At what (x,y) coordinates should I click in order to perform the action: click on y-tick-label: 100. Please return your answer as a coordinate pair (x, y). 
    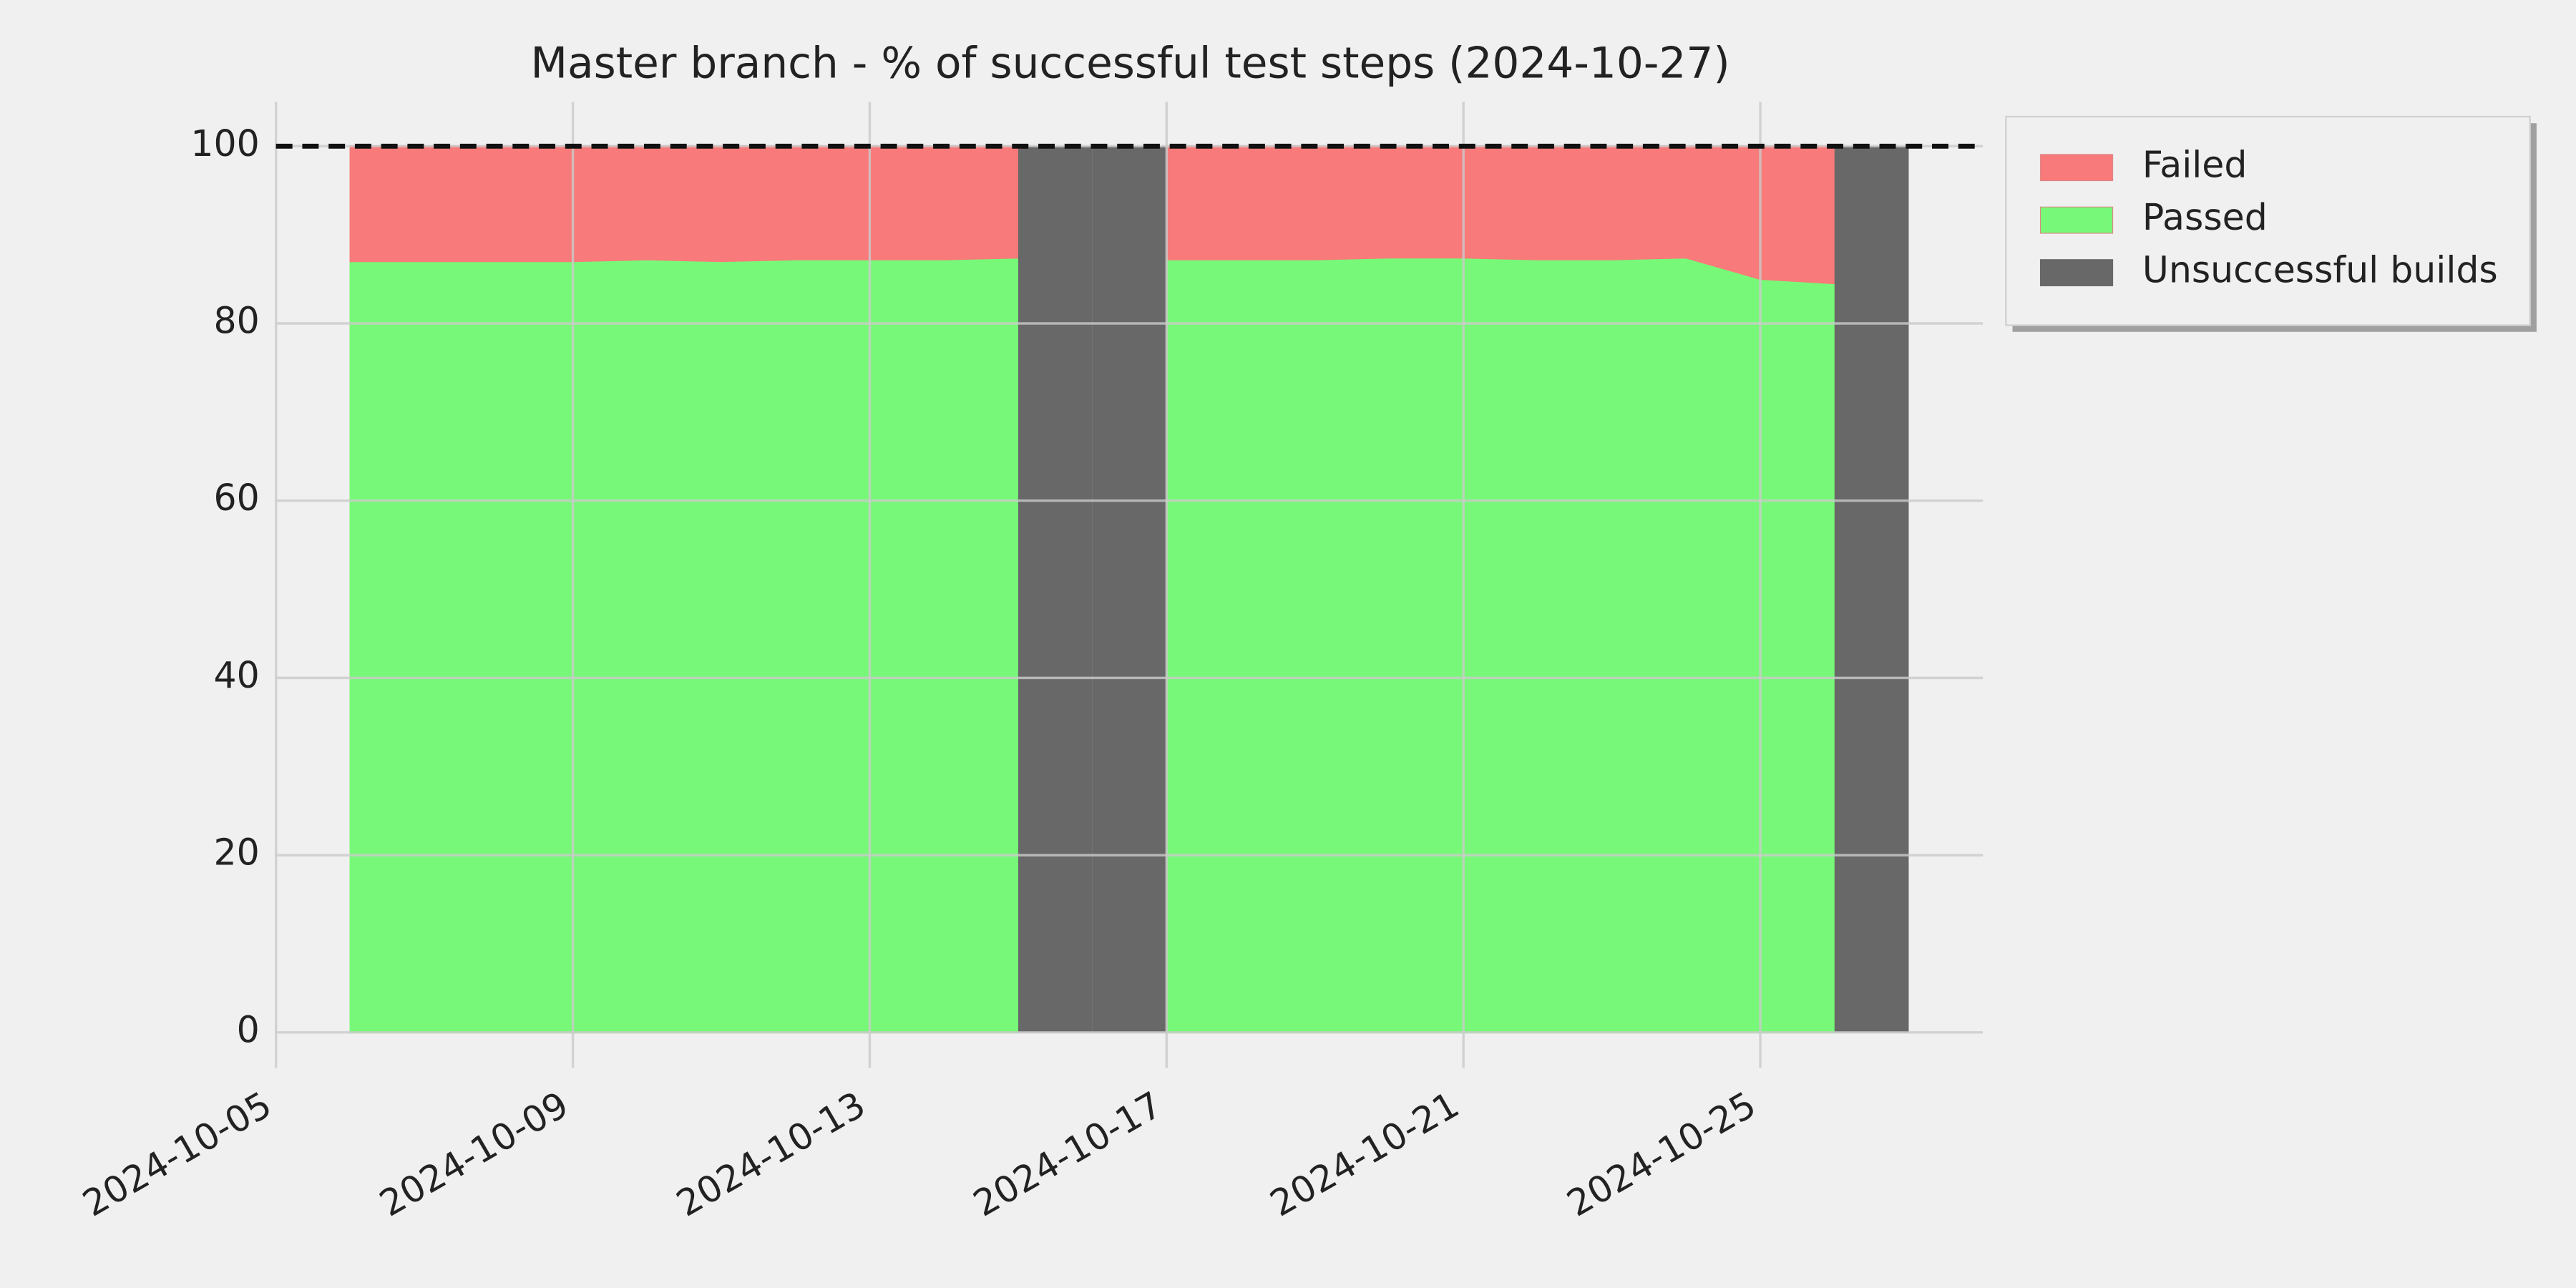
    Looking at the image, I should click on (224, 143).